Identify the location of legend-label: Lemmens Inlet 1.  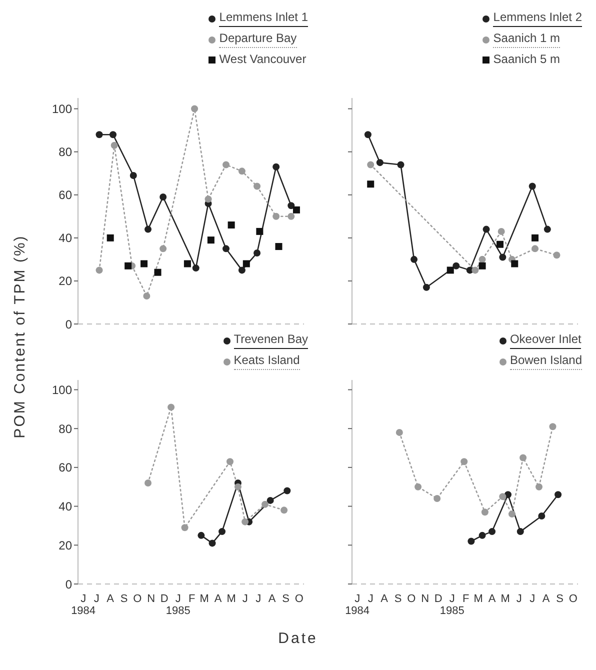
(263, 18).